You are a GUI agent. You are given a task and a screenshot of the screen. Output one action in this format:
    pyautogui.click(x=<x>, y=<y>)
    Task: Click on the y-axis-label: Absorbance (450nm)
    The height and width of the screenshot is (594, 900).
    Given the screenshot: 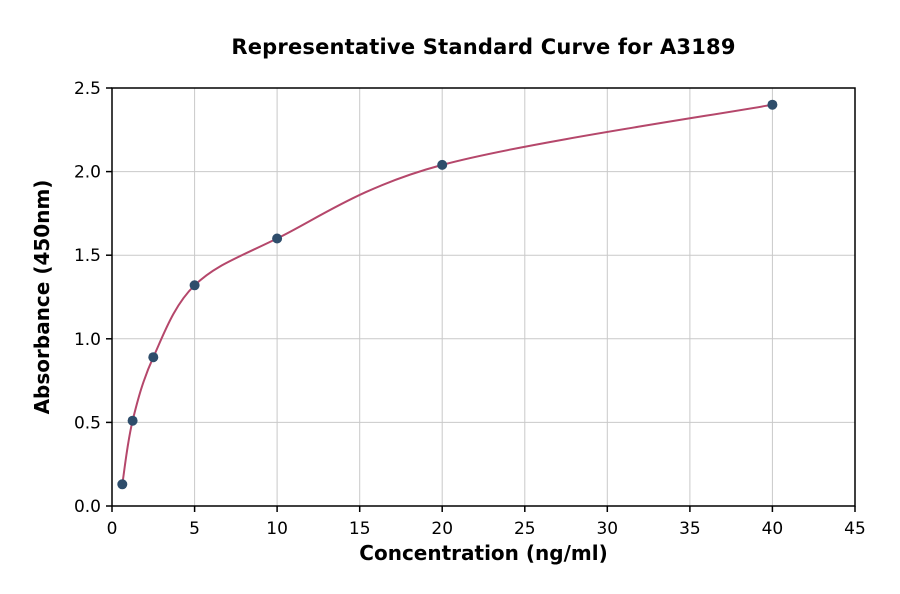 What is the action you would take?
    pyautogui.click(x=42, y=297)
    